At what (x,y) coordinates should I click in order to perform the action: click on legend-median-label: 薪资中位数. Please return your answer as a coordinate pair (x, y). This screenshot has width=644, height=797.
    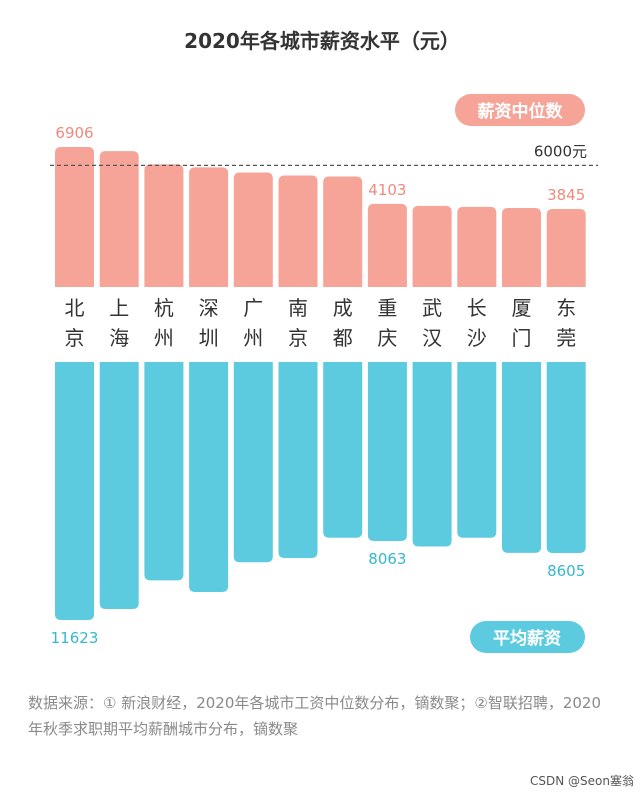
    Looking at the image, I should click on (521, 111).